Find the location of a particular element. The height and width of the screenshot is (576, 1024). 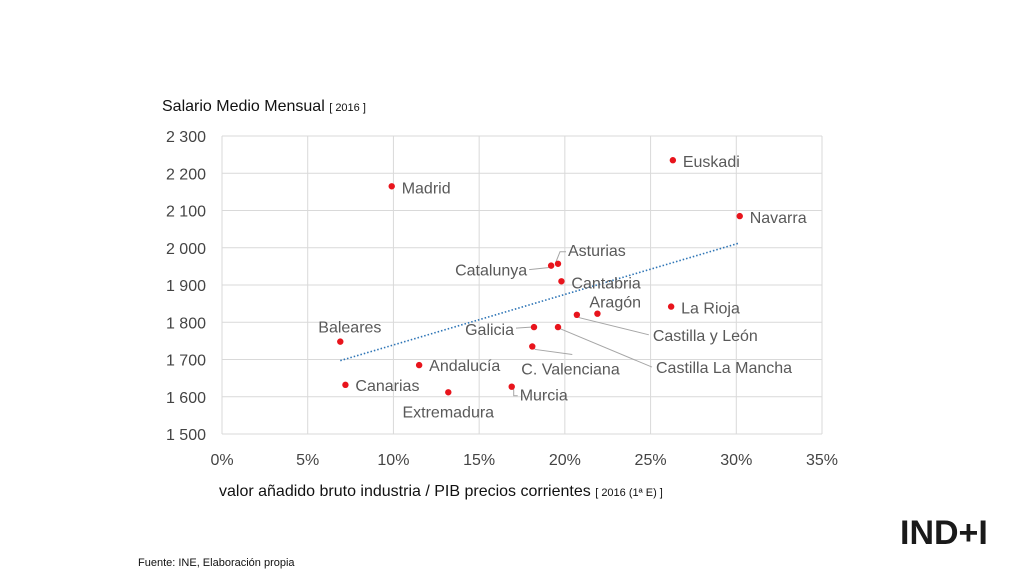

point-andaluc-a is located at coordinates (419, 365).